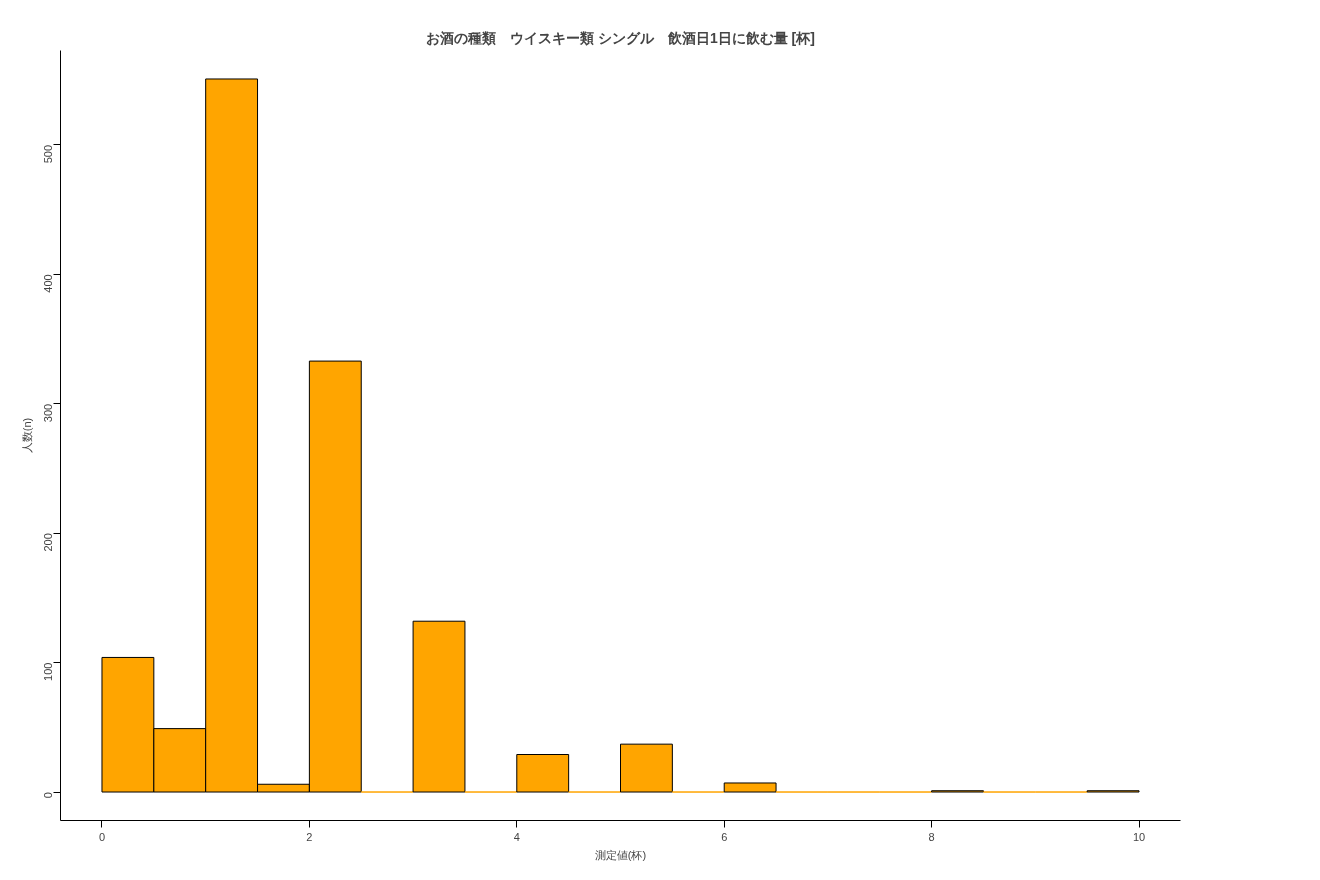 This screenshot has height=880, width=1320. I want to click on y-tick-label: 300, so click(48, 413).